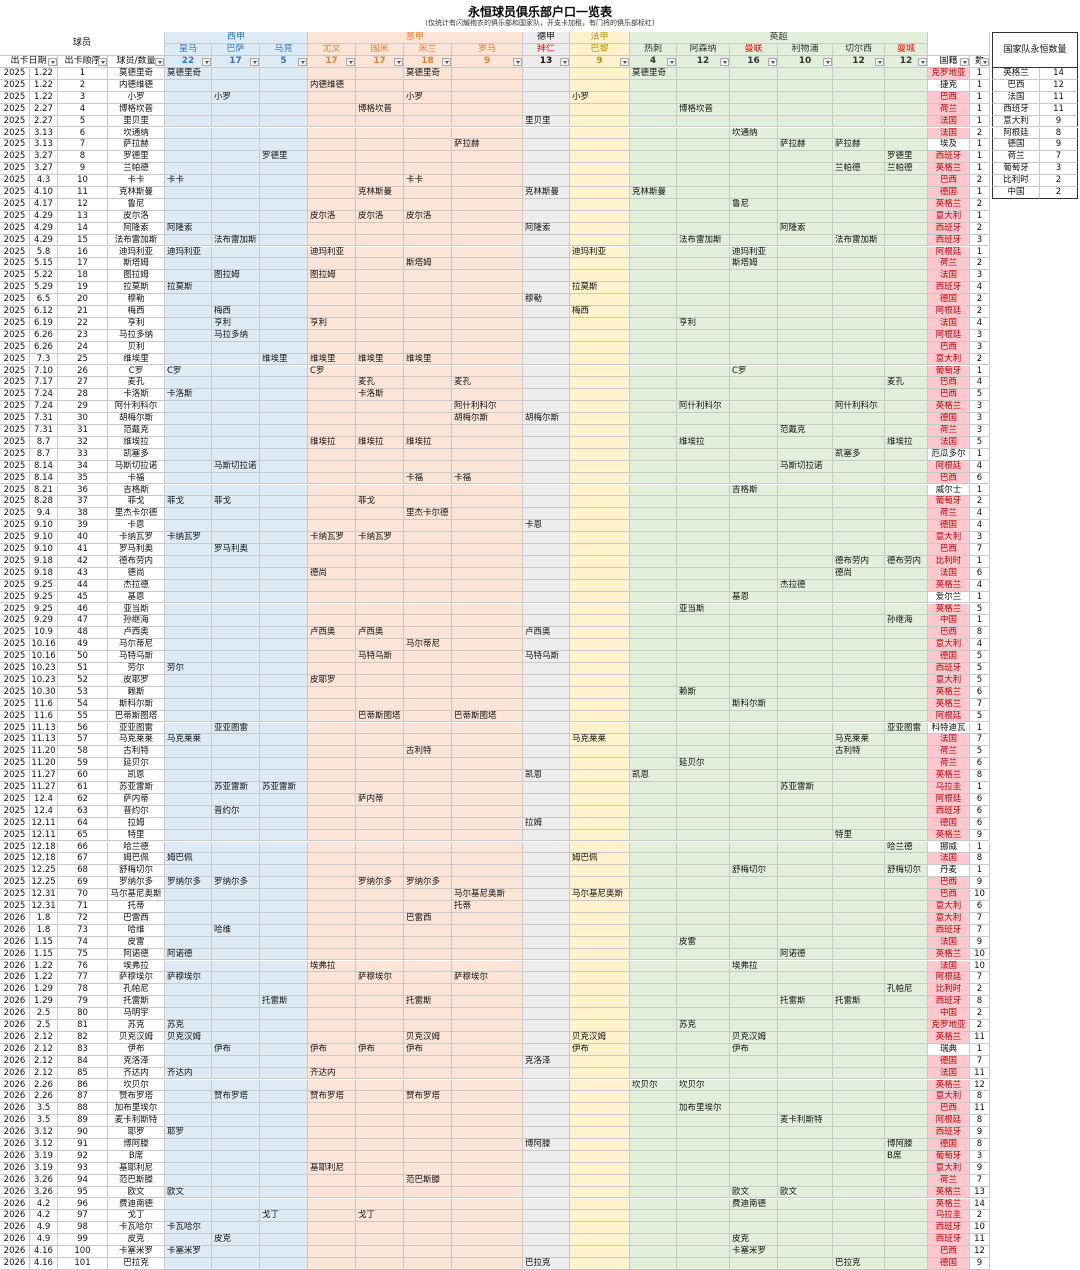  What do you see at coordinates (136, 300) in the screenshot?
I see `player: 穆勒` at bounding box center [136, 300].